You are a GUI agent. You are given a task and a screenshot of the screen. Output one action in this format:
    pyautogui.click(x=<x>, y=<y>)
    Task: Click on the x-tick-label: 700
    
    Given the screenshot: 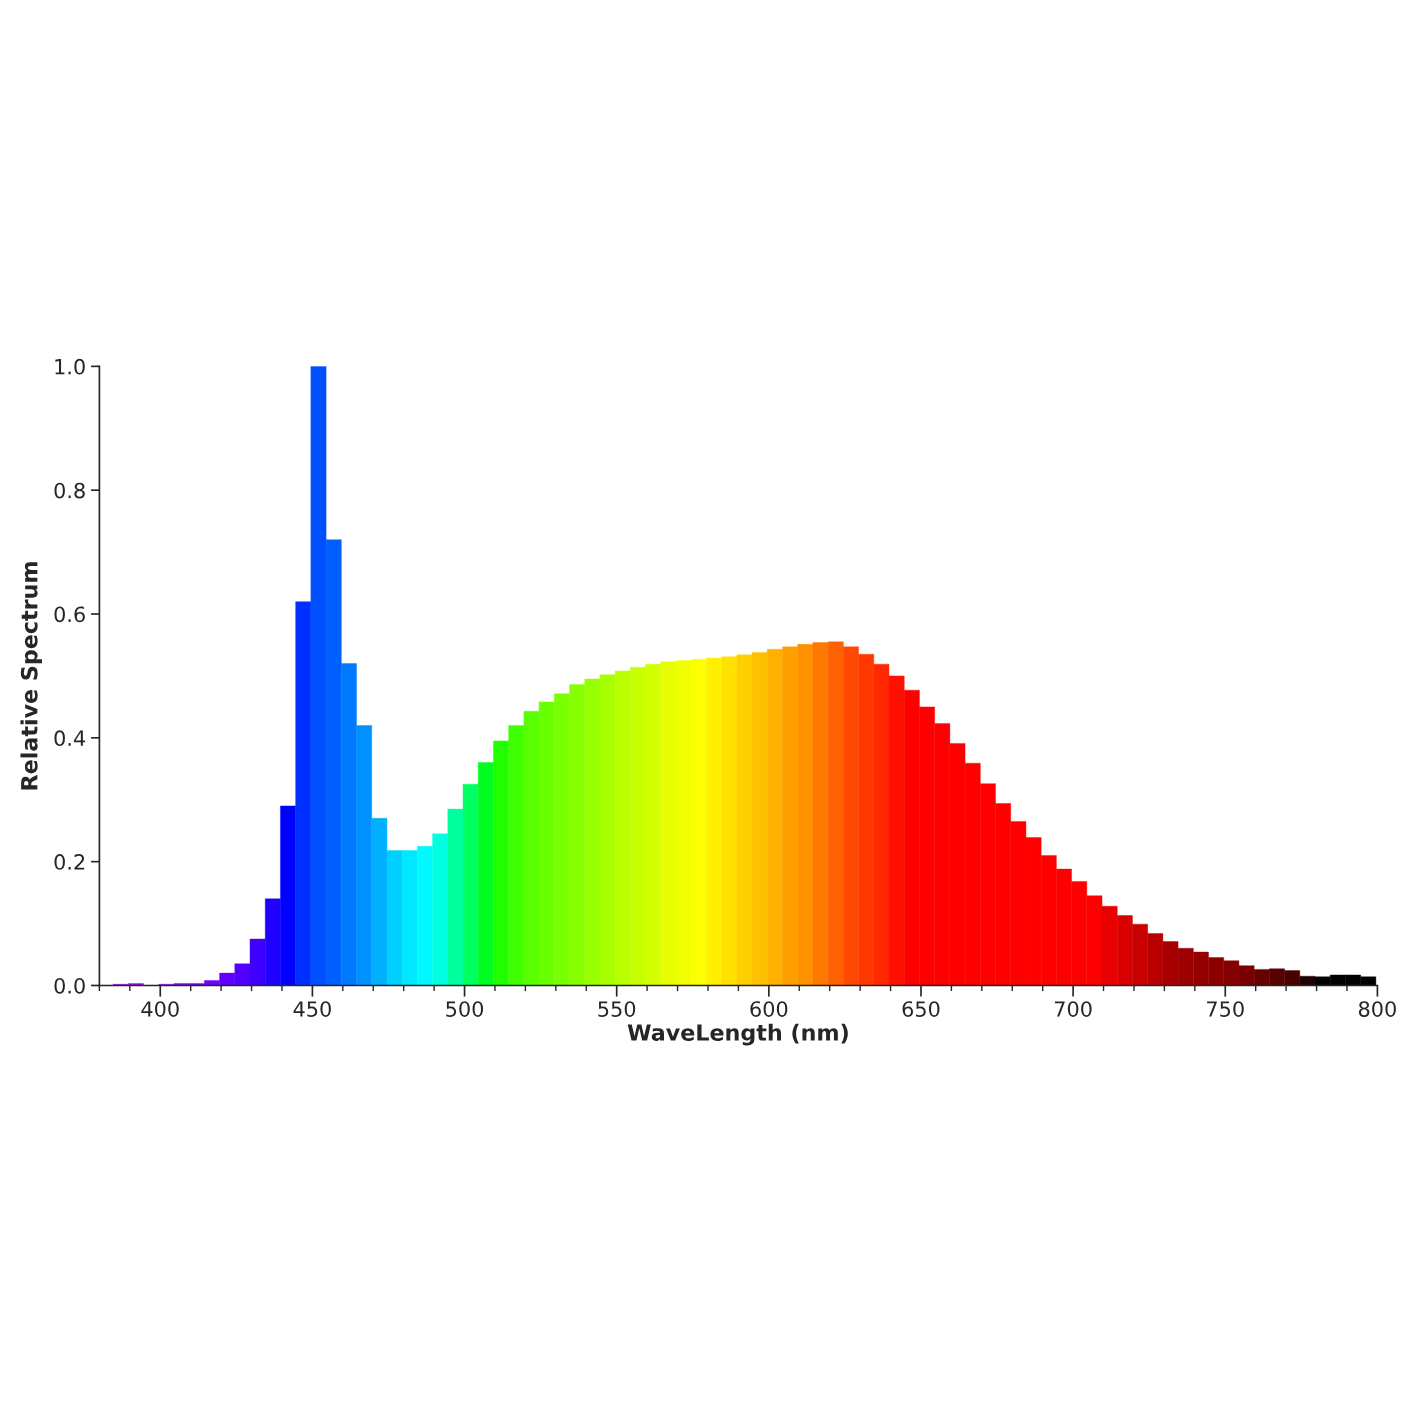 What is the action you would take?
    pyautogui.click(x=1073, y=1009)
    